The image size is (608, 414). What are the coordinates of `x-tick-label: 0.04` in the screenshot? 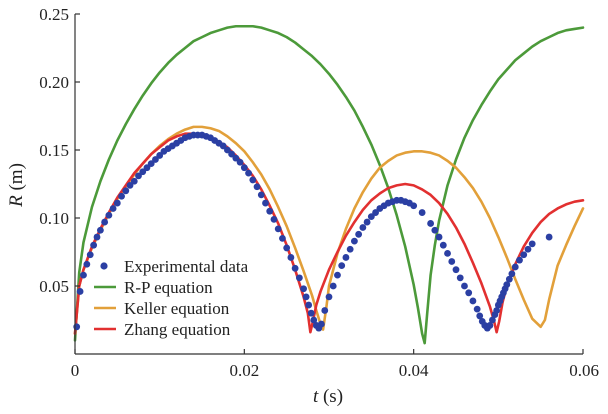 It's located at (414, 370).